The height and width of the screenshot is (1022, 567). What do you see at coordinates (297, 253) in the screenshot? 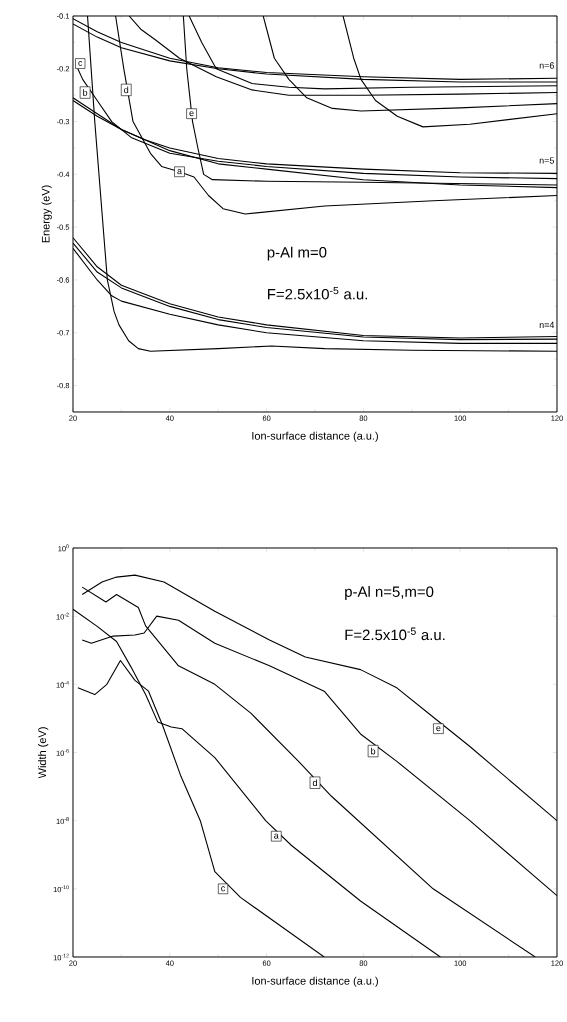
I see `annotation: p-Al m=0` at bounding box center [297, 253].